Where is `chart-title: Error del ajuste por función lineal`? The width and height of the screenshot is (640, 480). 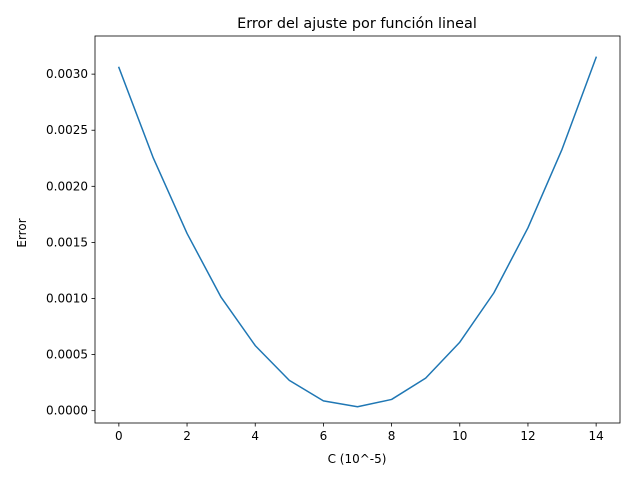
chart-title: Error del ajuste por función lineal is located at coordinates (357, 24).